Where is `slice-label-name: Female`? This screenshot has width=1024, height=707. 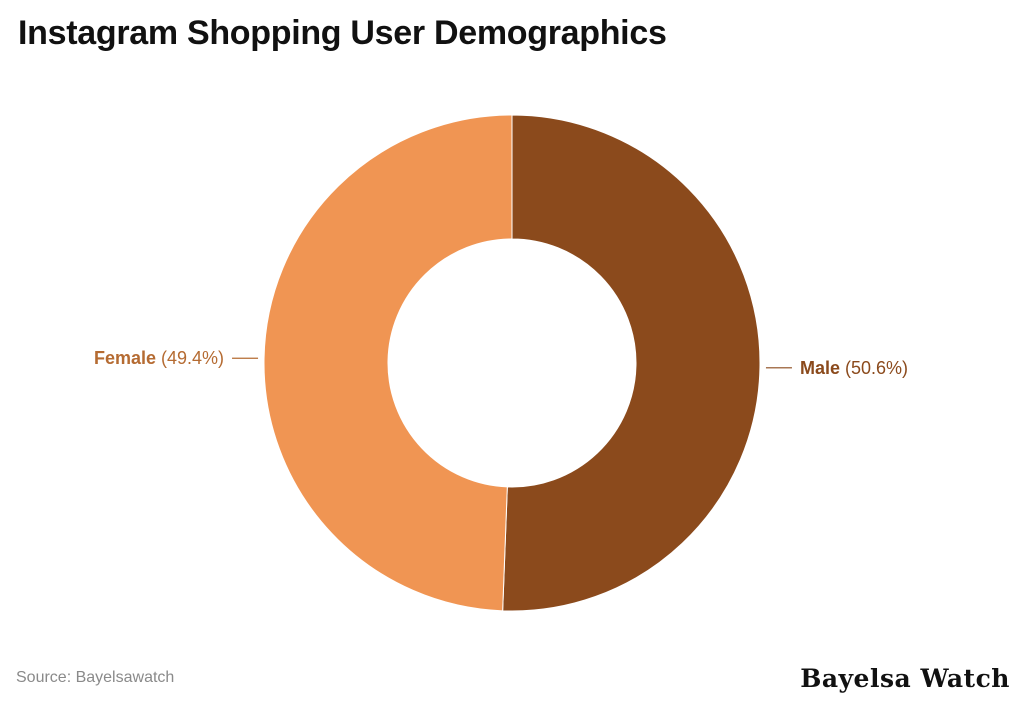
slice-label-name: Female is located at coordinates (125, 358).